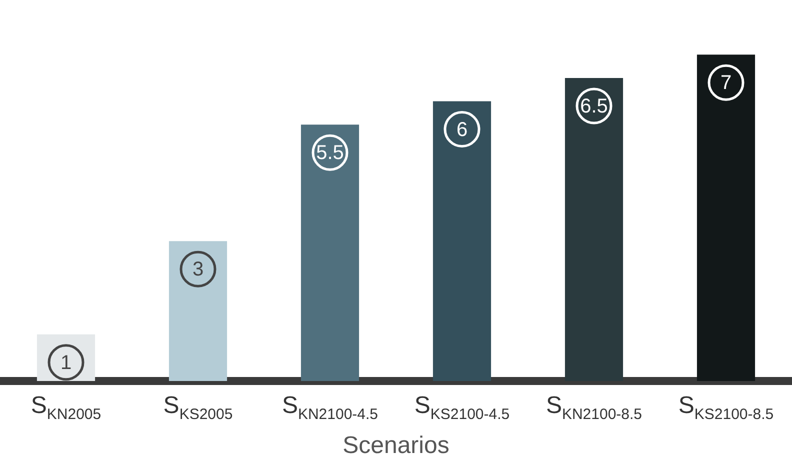 The image size is (792, 461). I want to click on data-label: 3, so click(198, 269).